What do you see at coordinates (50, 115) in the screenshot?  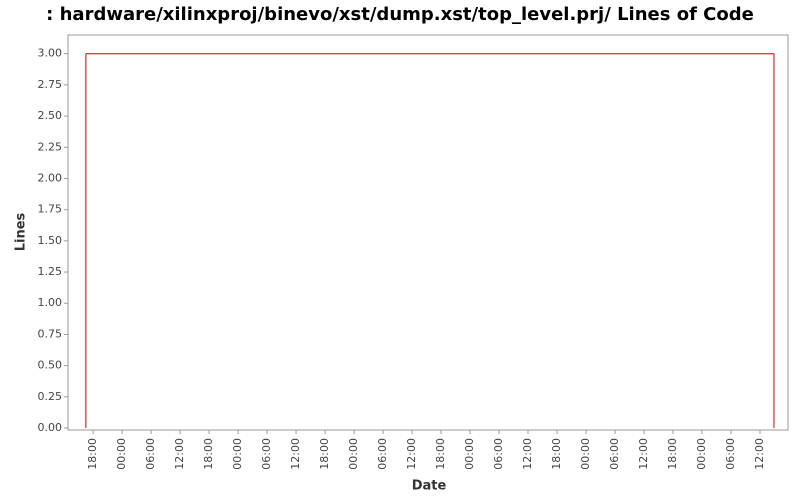 I see `y-tick-label: 2.50` at bounding box center [50, 115].